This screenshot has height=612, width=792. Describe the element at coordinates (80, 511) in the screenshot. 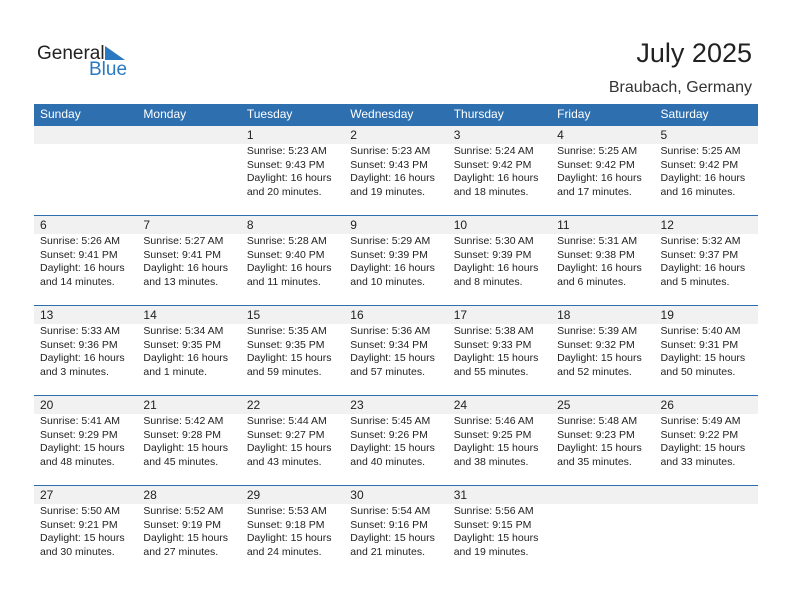

I see `sunrise-text: Sunrise: 5:50 AM` at that location.